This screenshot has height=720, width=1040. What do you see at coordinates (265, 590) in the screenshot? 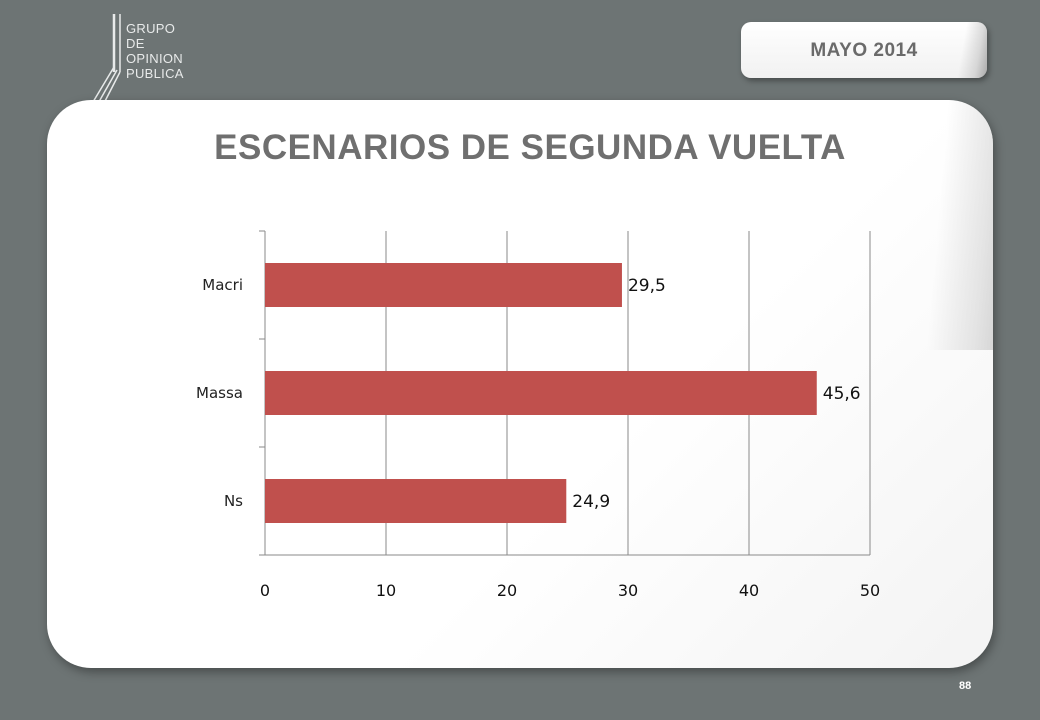
I see `x-tick-label: 0` at bounding box center [265, 590].